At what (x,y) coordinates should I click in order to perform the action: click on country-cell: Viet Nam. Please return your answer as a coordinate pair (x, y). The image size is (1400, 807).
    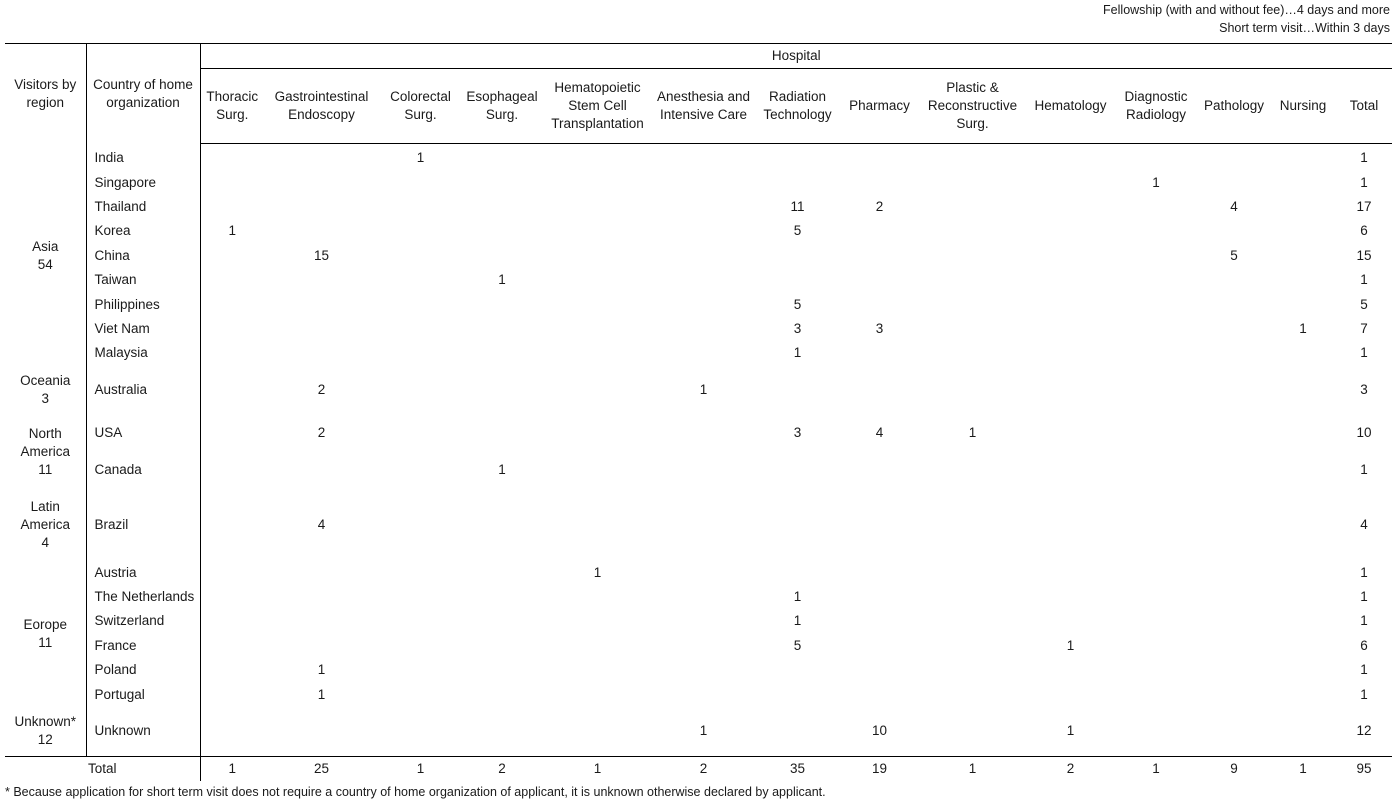
    Looking at the image, I should click on (143, 329).